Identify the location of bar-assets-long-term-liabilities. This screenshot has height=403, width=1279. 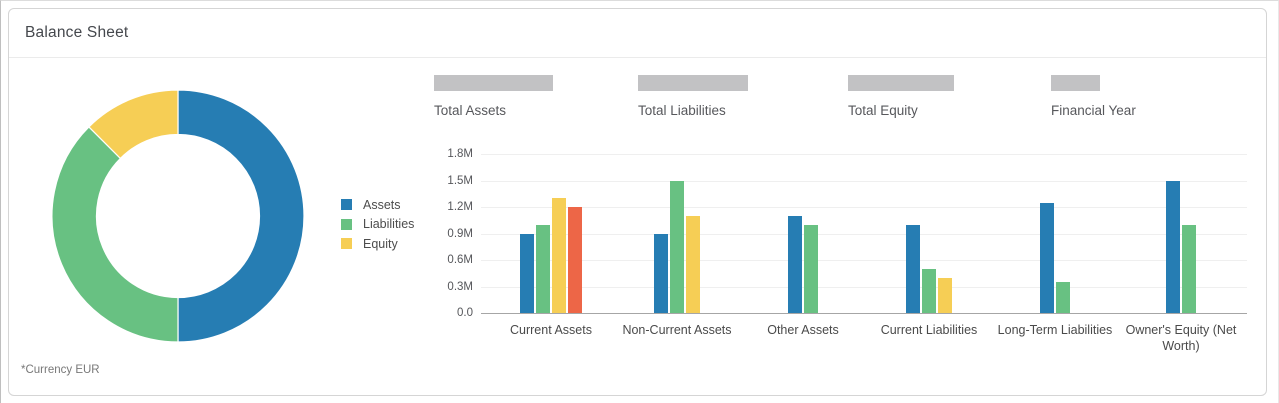
(1047, 257).